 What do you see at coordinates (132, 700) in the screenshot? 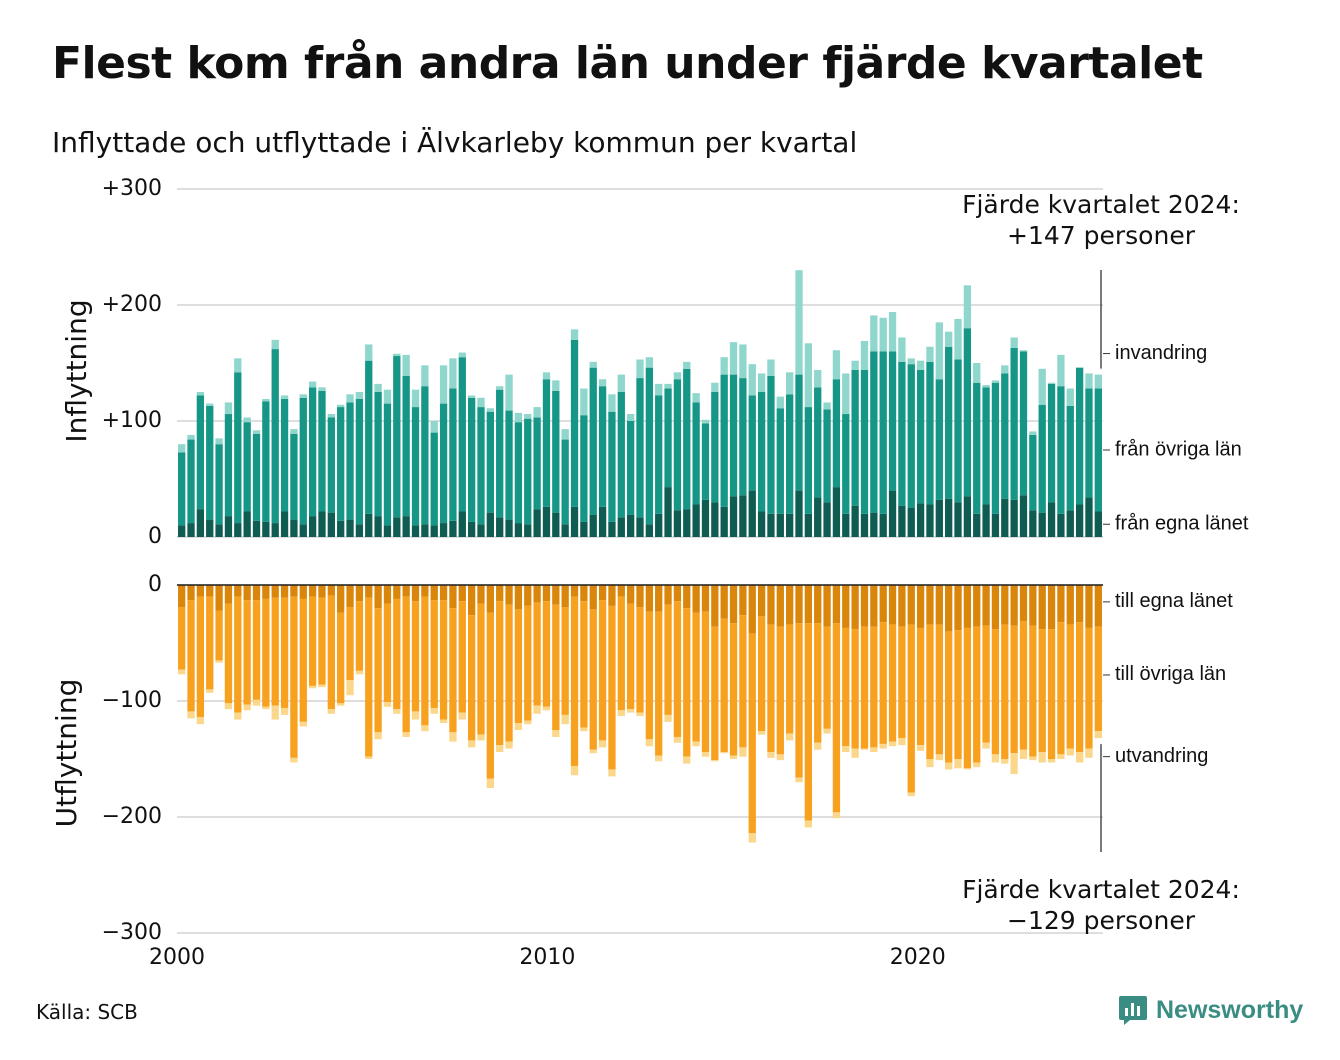
I see `y-tick-label-bottom: −100` at bounding box center [132, 700].